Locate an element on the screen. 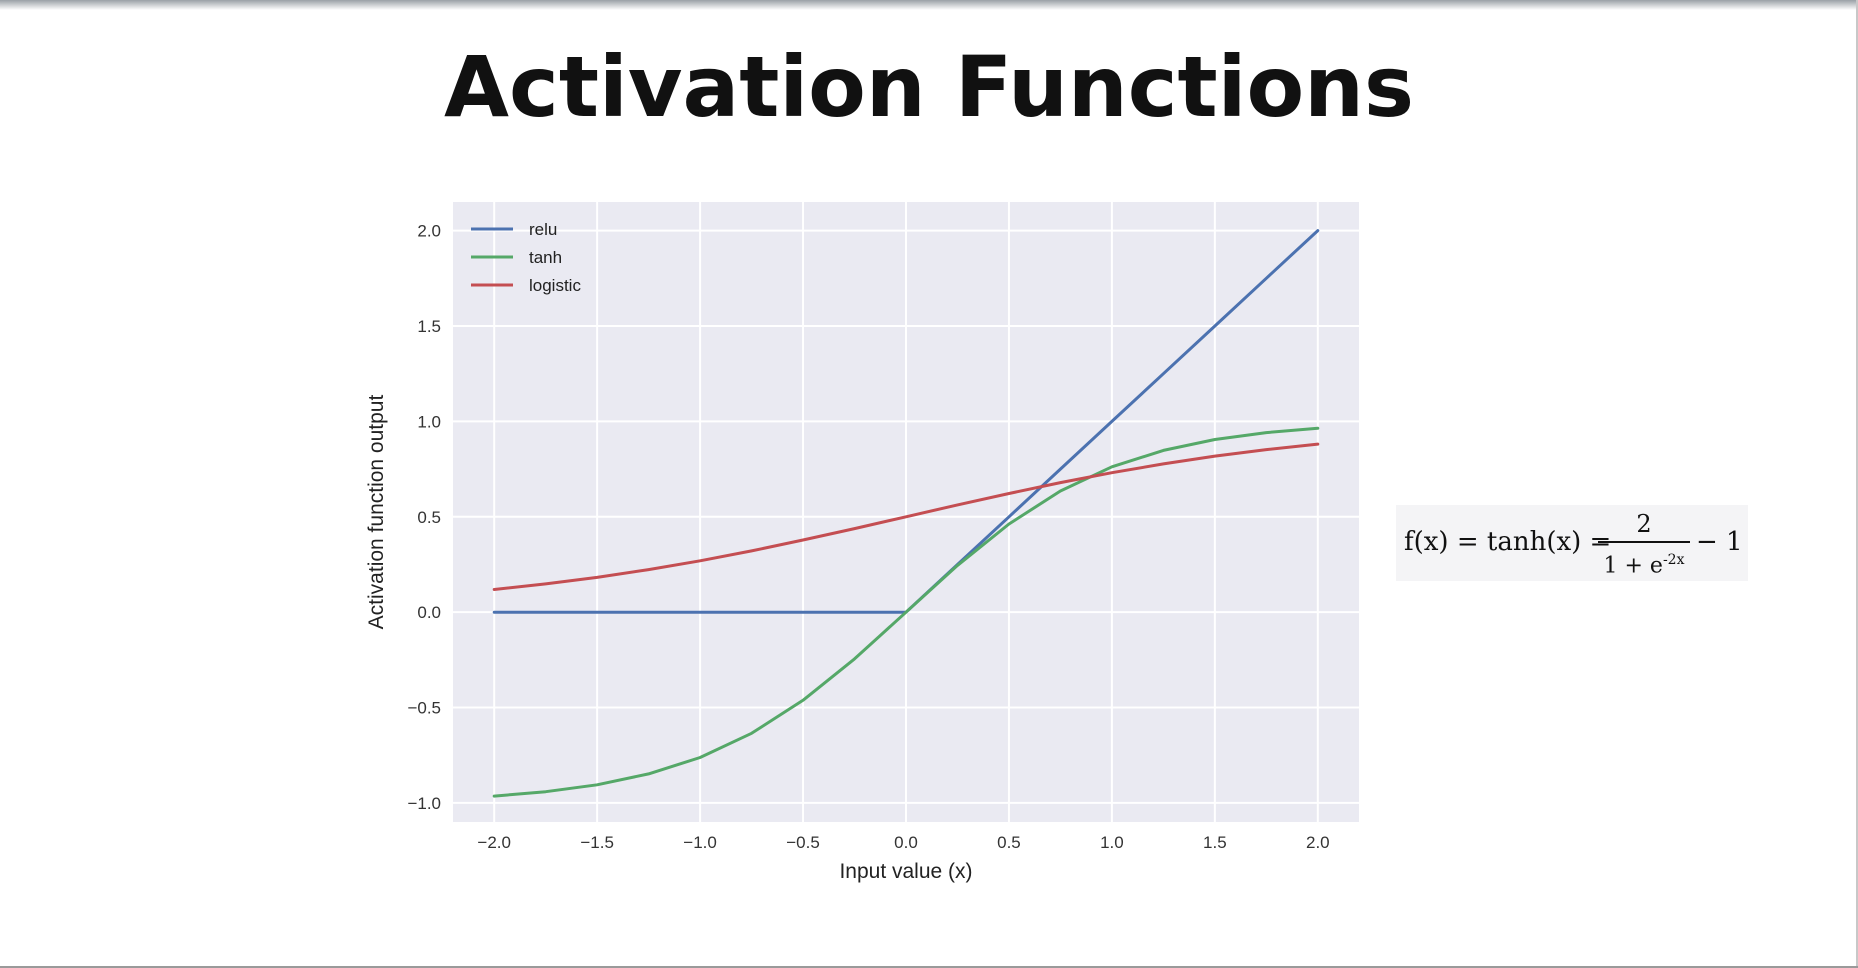 The height and width of the screenshot is (968, 1858). y-tick-label: 2.0 is located at coordinates (429, 231).